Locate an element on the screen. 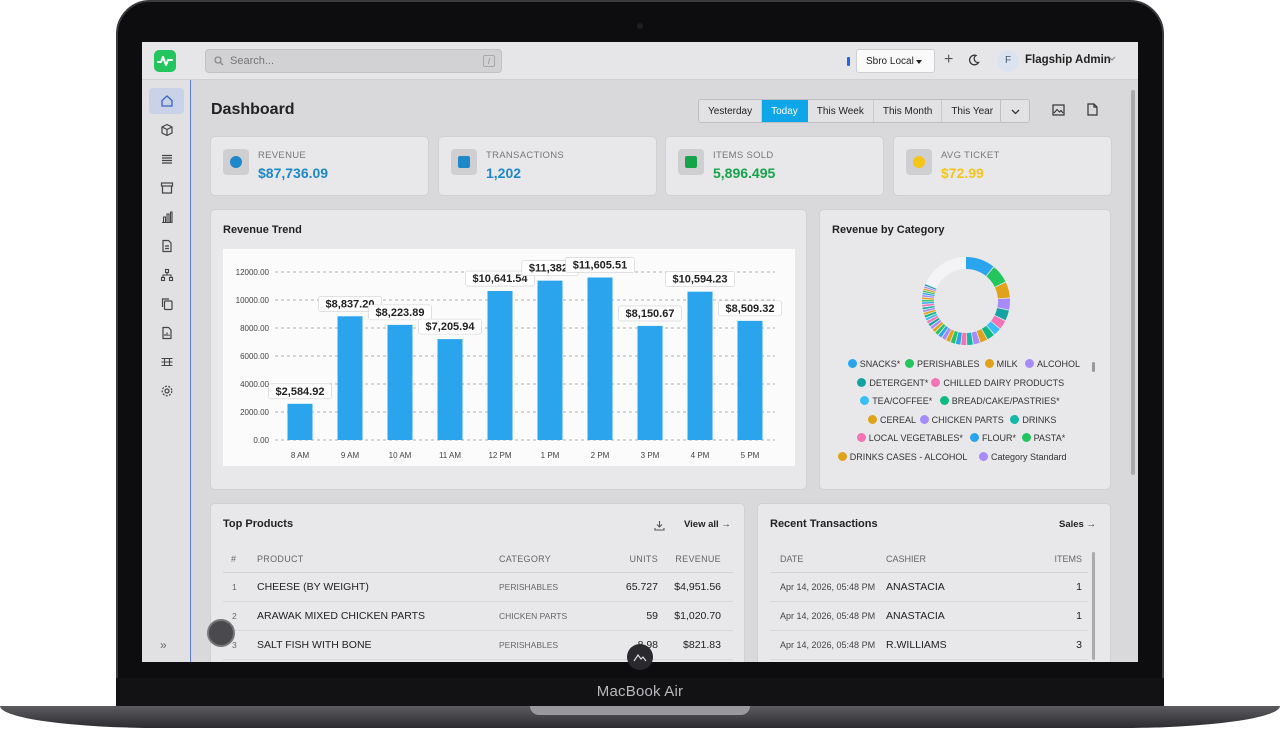  legend-item: DETERGENT* is located at coordinates (892, 382).